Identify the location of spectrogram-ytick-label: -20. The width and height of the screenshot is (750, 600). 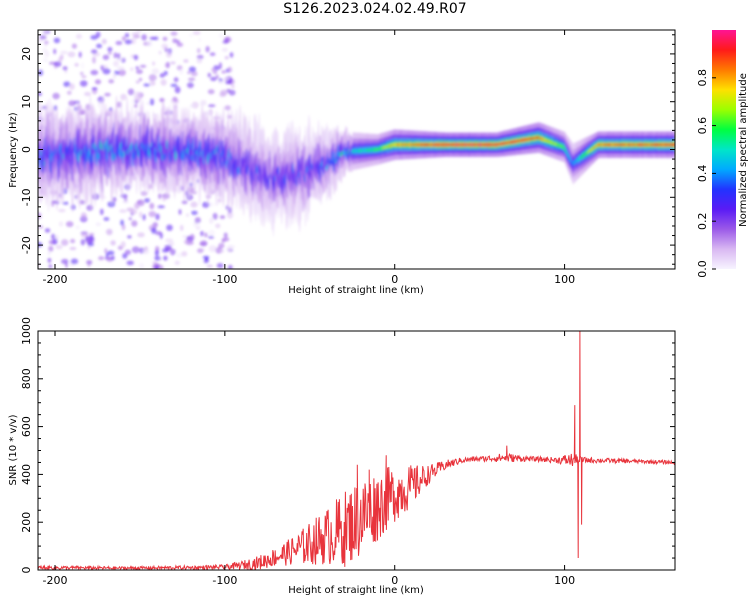
(26, 245).